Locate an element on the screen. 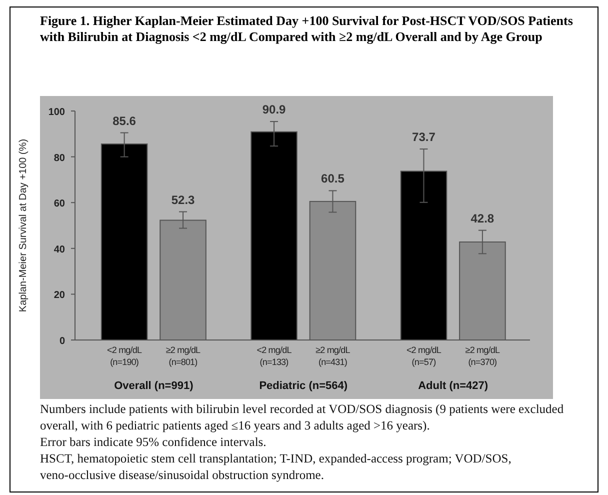 The width and height of the screenshot is (608, 495). text: Error bars indicate 95% confidence intervals. is located at coordinates (153, 442).